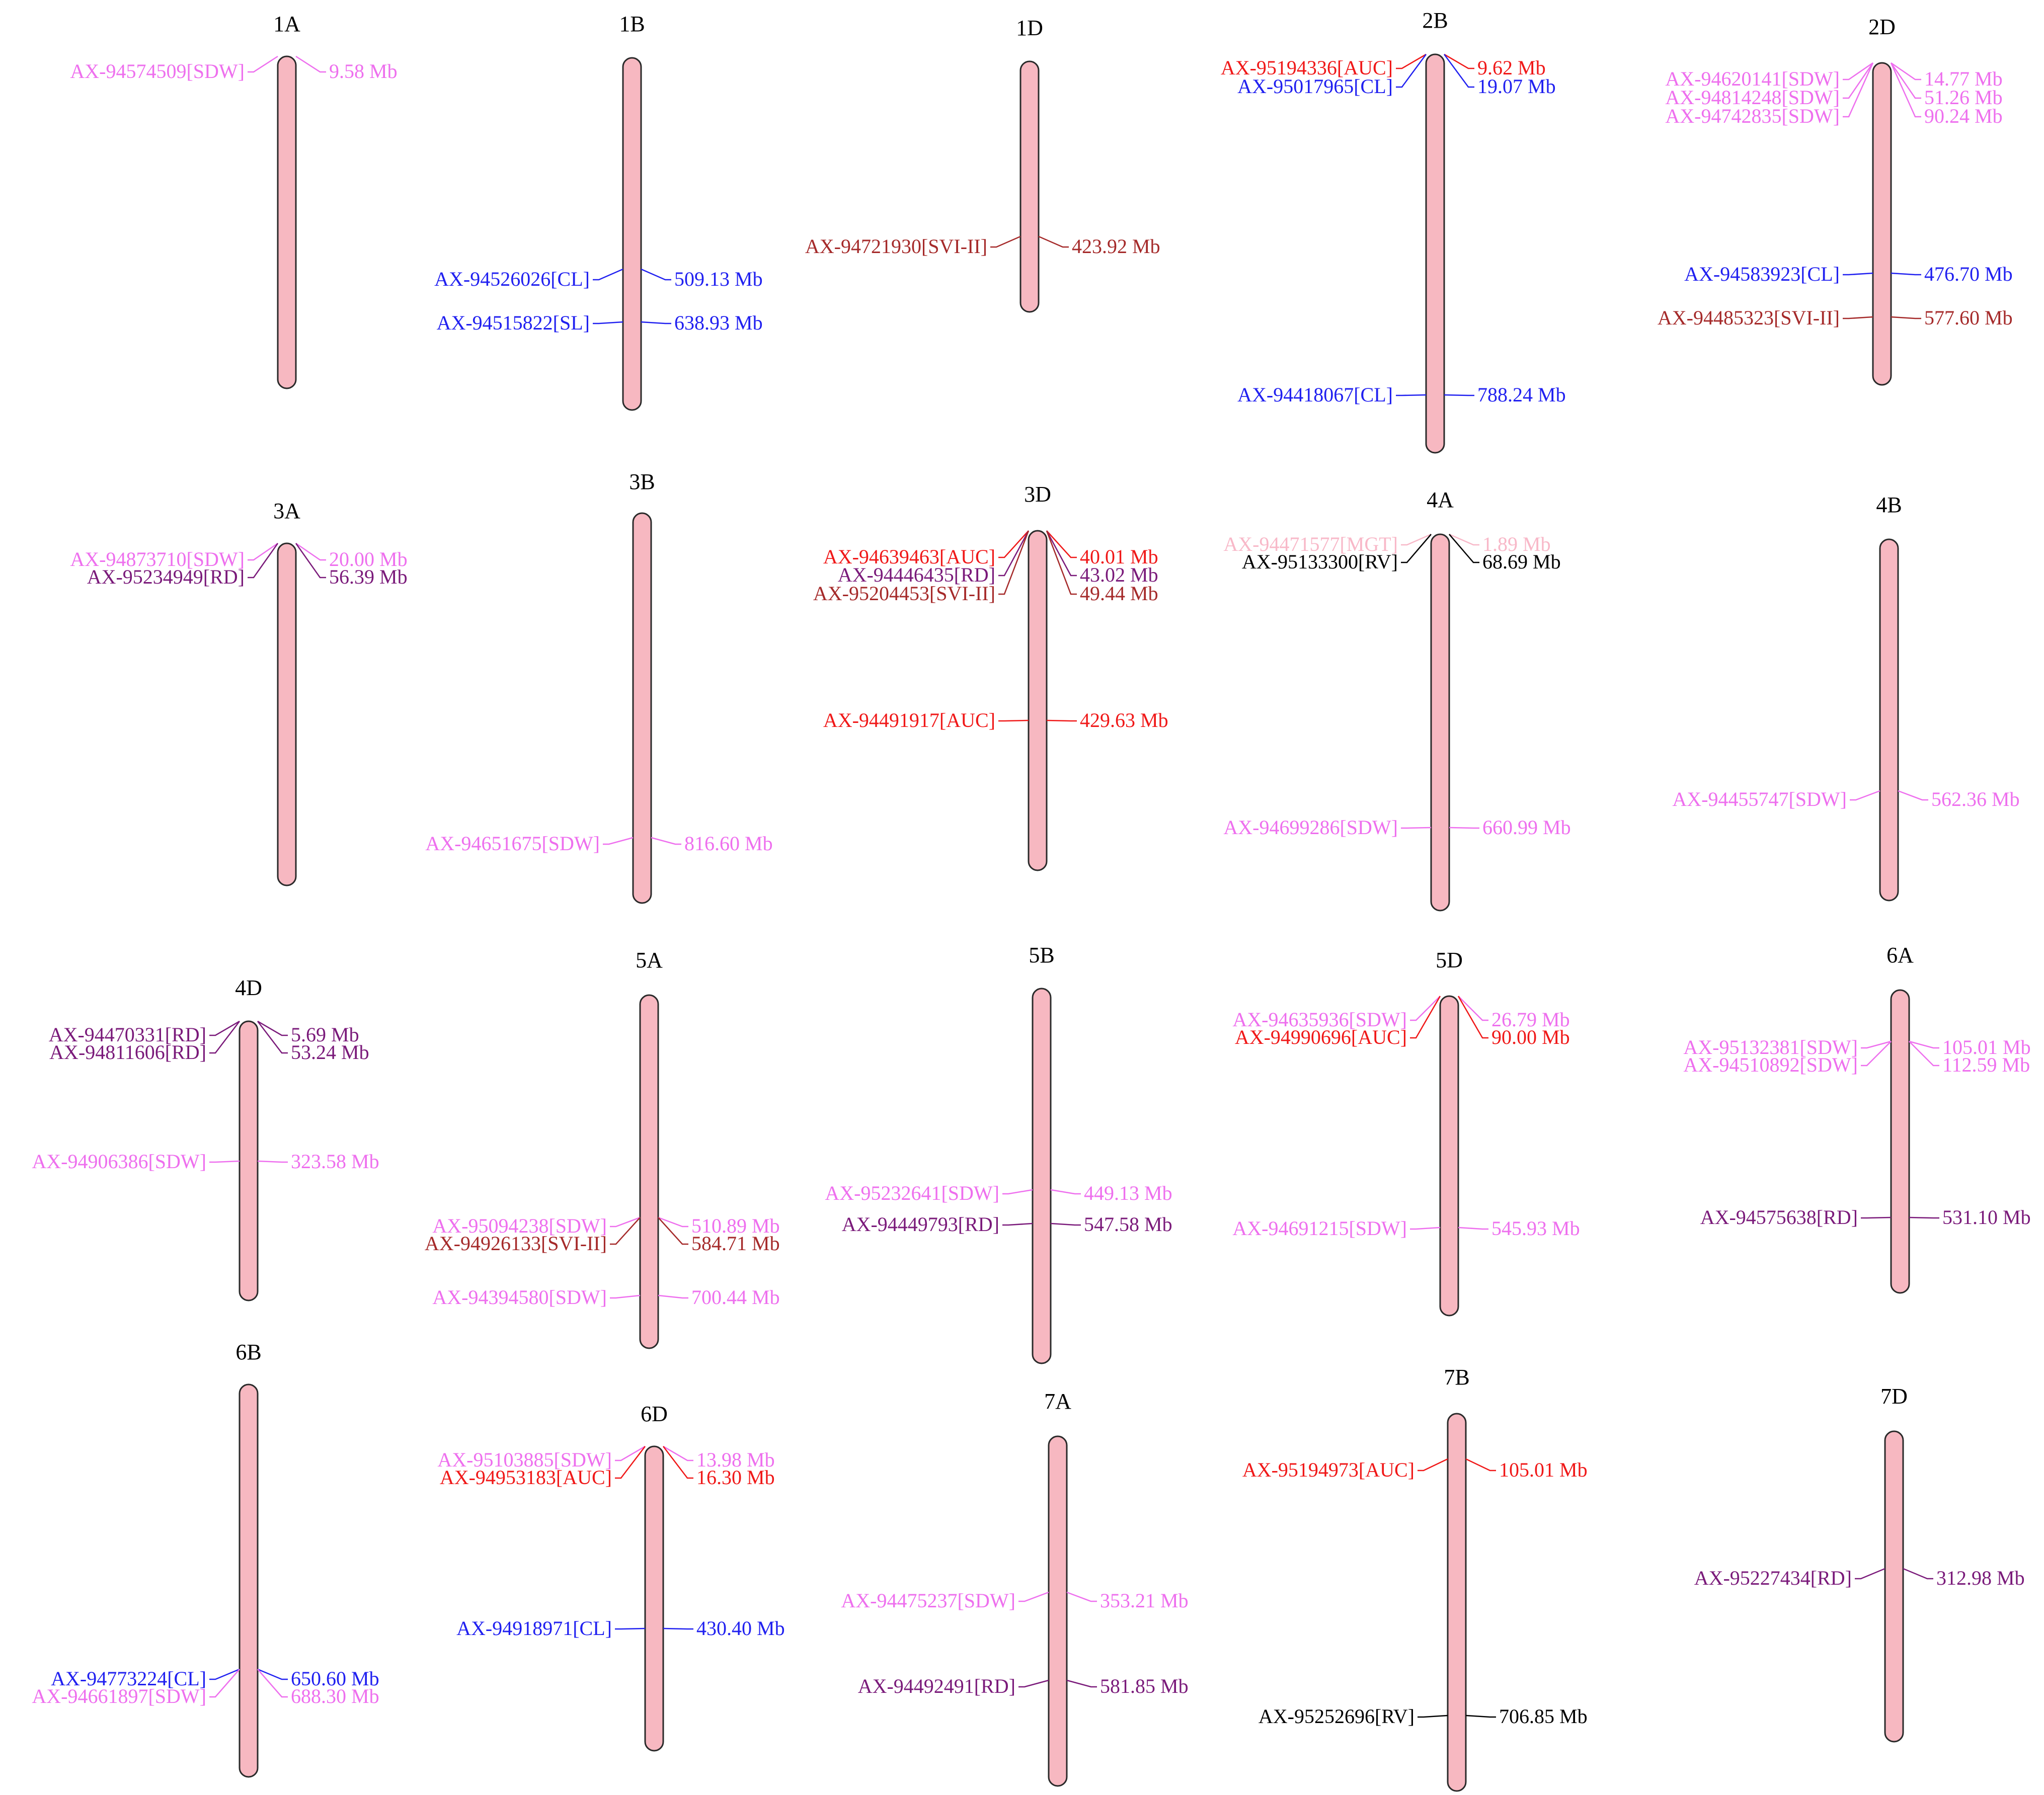 The height and width of the screenshot is (1795, 2044). I want to click on marker-id-label: AX-94515822[SL], so click(513, 322).